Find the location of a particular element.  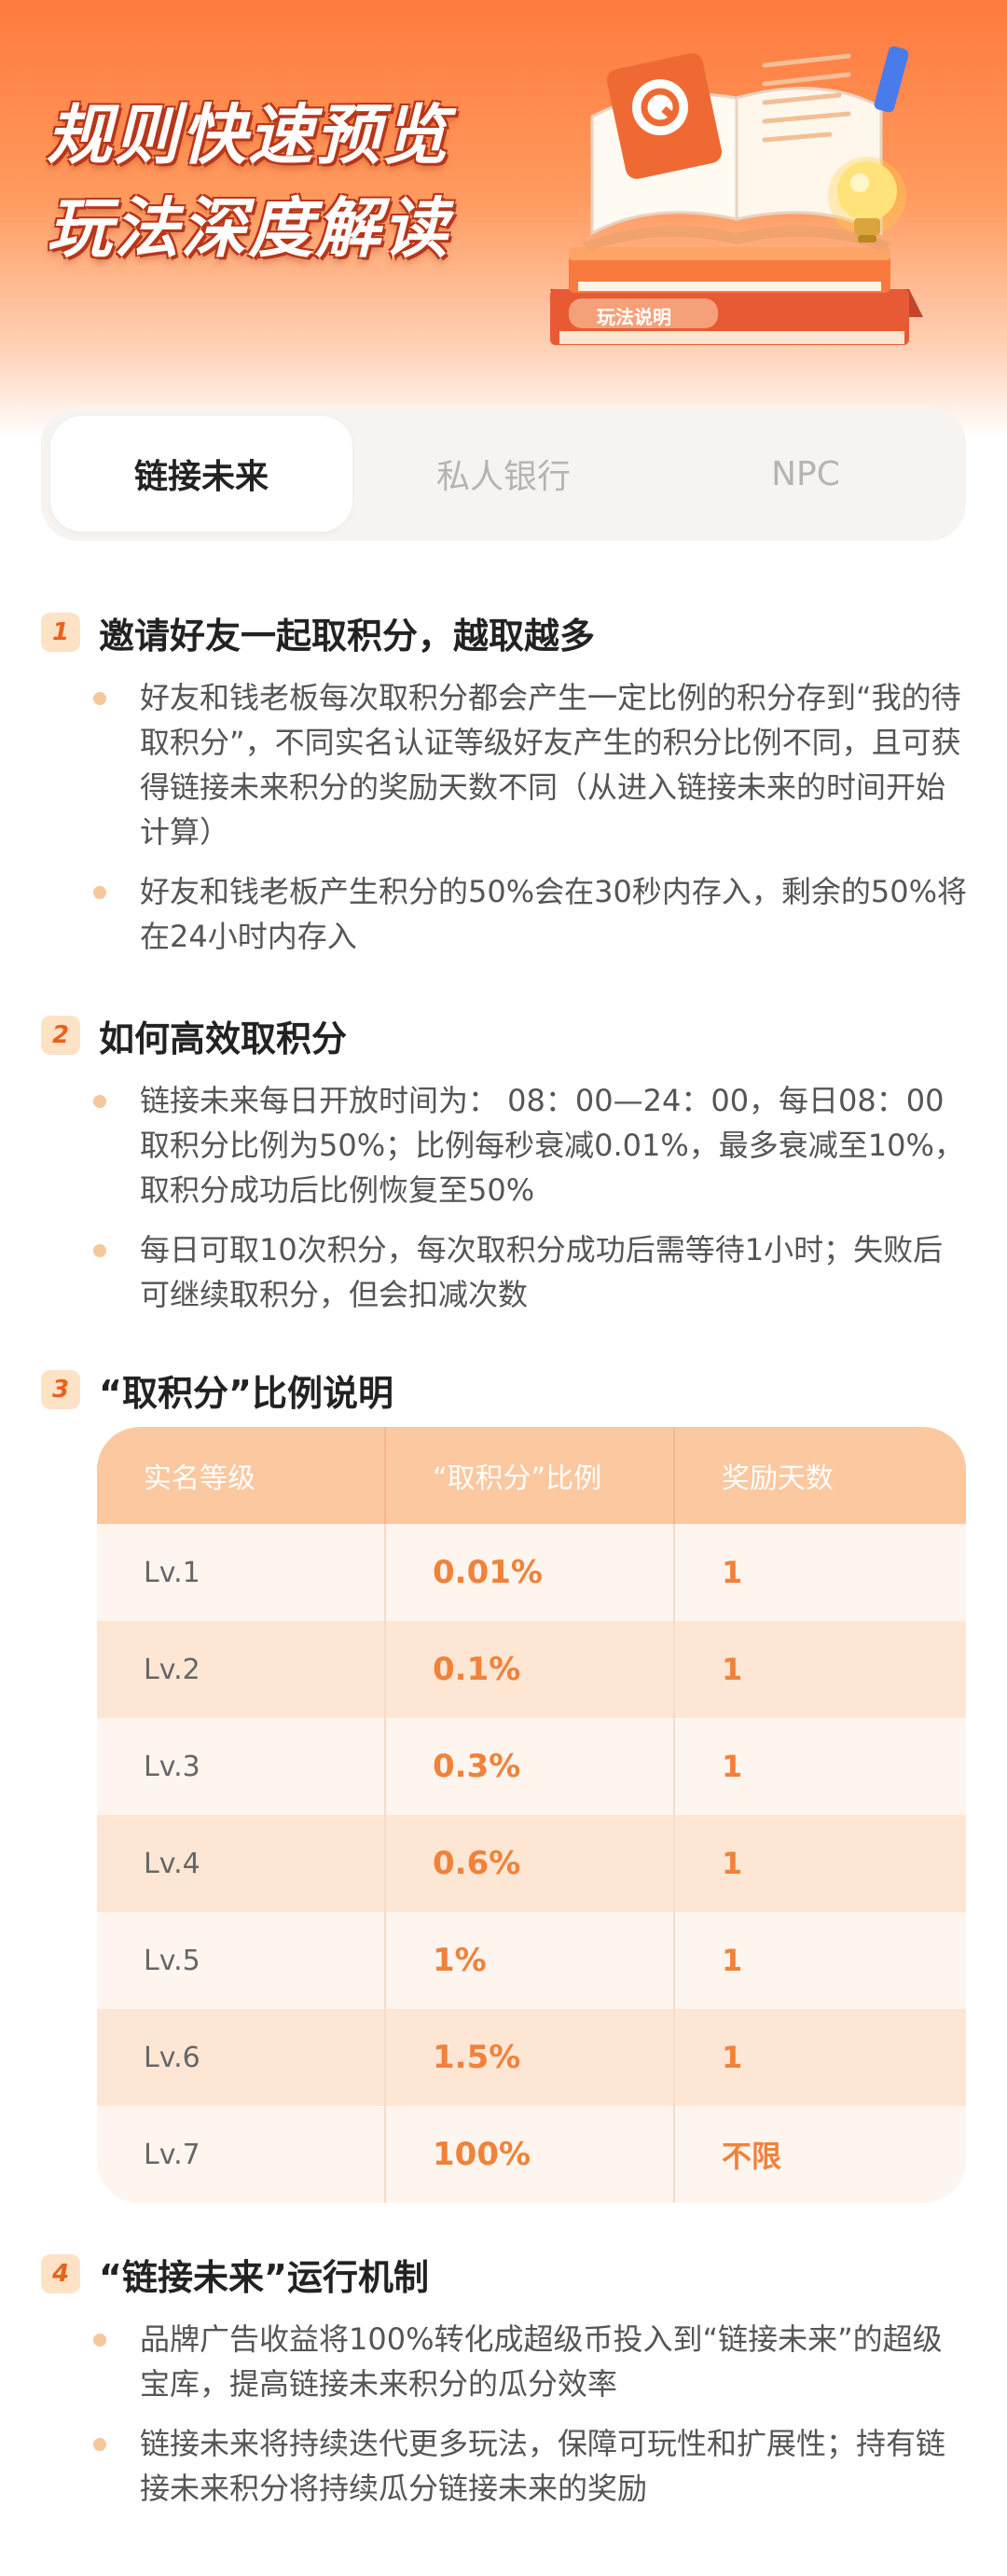

cell-level: Lv.7 is located at coordinates (241, 2154).